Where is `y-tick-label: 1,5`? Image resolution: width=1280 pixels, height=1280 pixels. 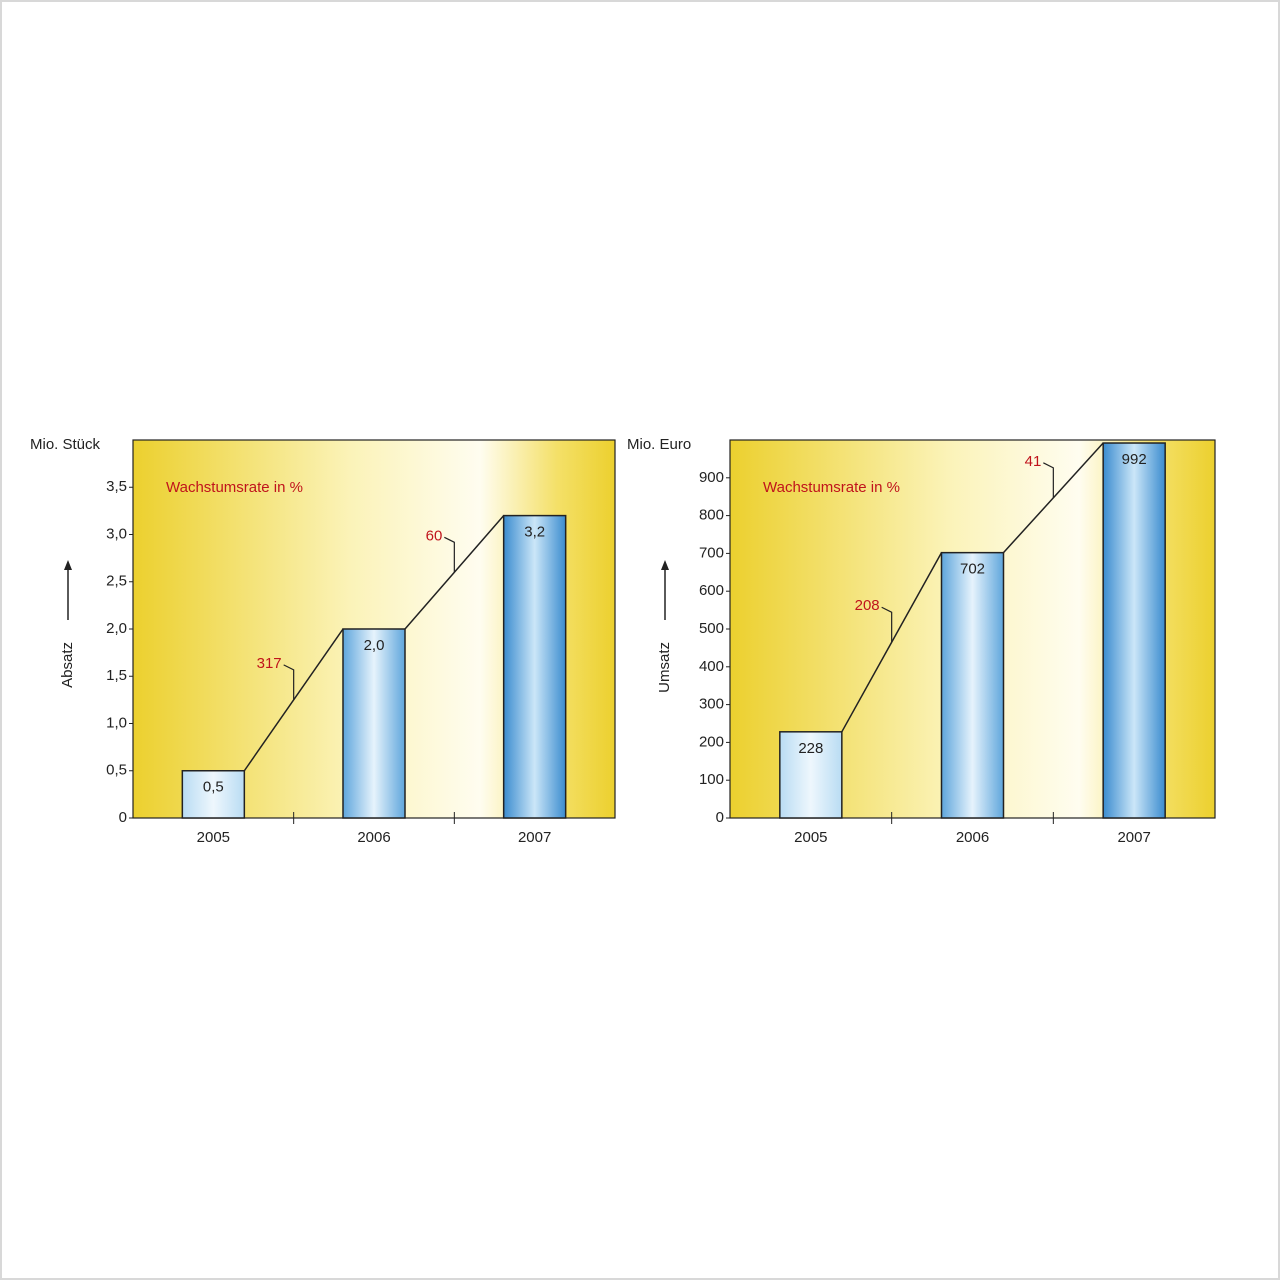
y-tick-label: 1,5 is located at coordinates (116, 675).